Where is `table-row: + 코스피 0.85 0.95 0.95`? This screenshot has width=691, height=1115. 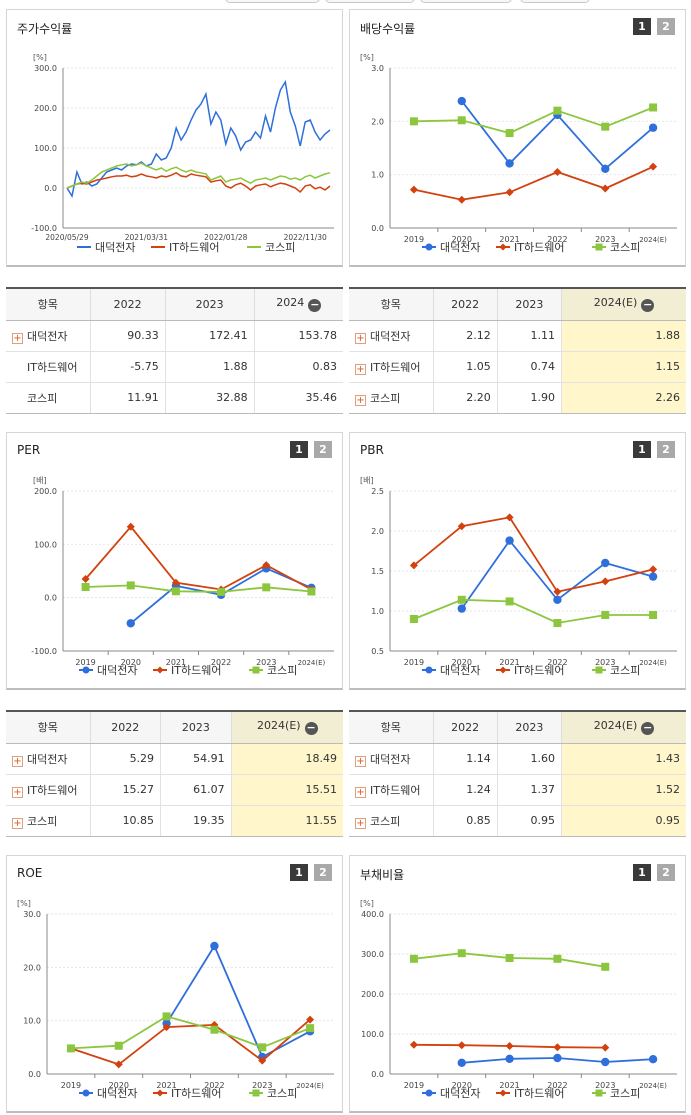
table-row: + 코스피 0.85 0.95 0.95 is located at coordinates (517, 820).